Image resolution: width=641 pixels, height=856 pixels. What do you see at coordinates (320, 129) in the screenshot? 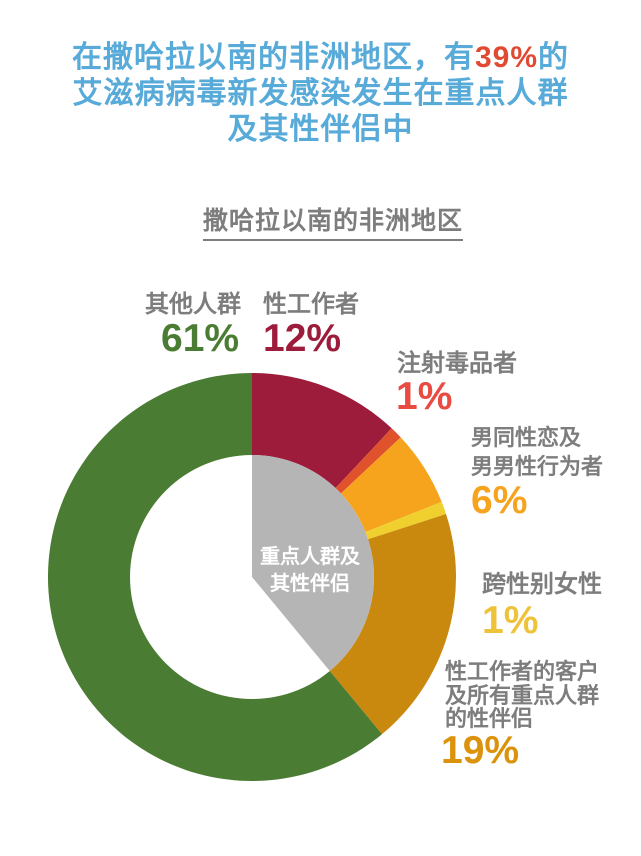
I see `page-title-line3: 及其性伴侣中` at bounding box center [320, 129].